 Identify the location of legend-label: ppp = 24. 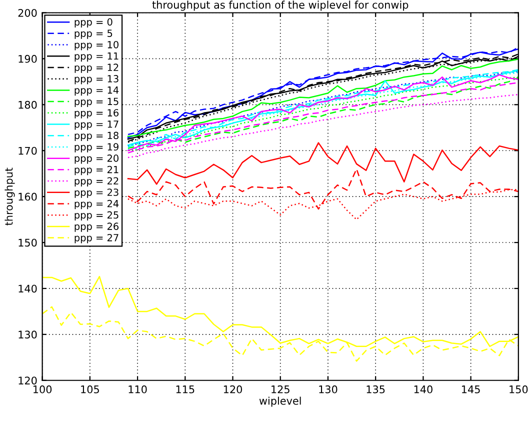
(96, 205).